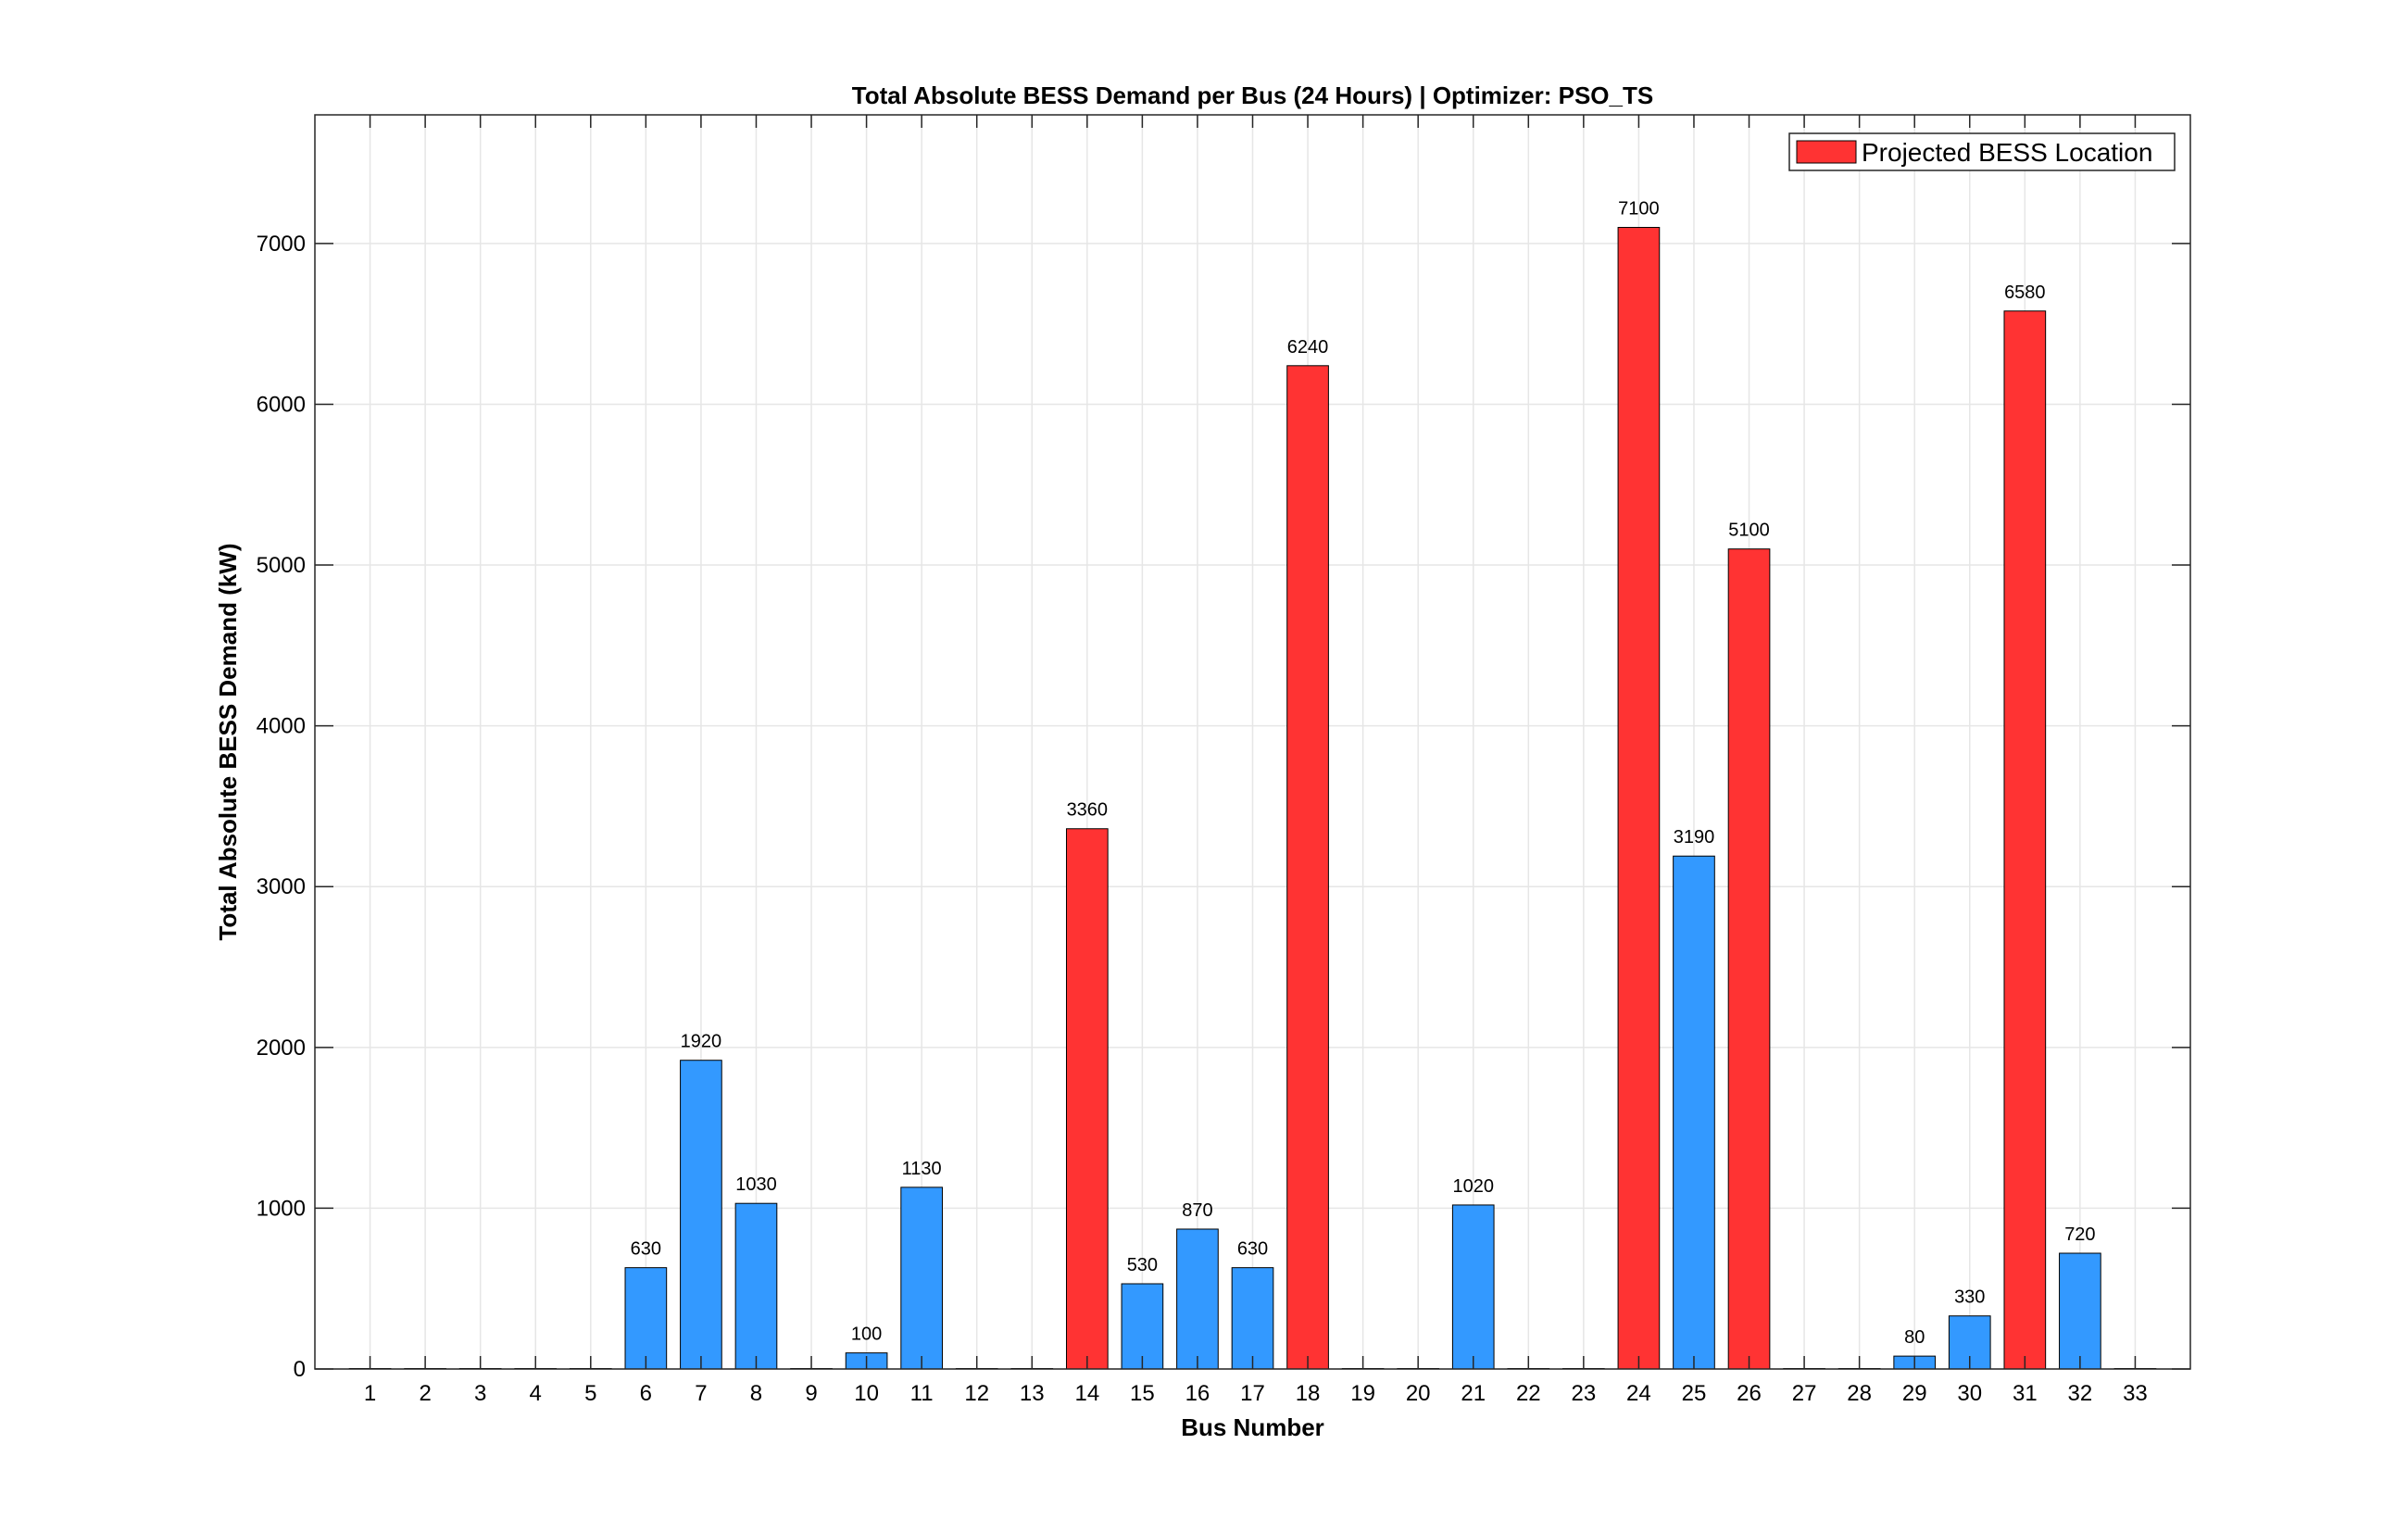 The image size is (2408, 1532). I want to click on y-tick-label: 3000, so click(281, 886).